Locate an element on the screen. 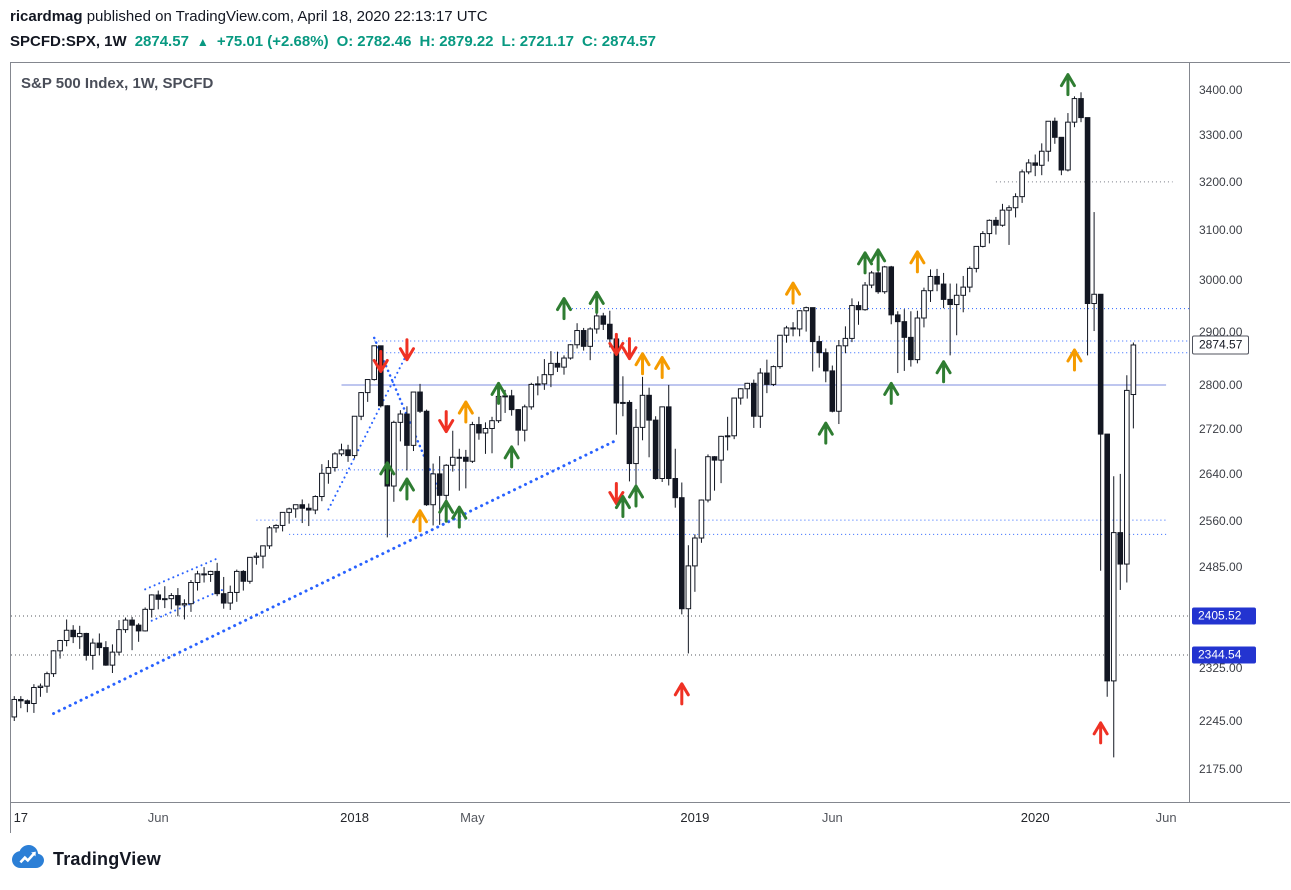 The height and width of the screenshot is (890, 1291). price-tick-label: 2485.00 is located at coordinates (1221, 566).